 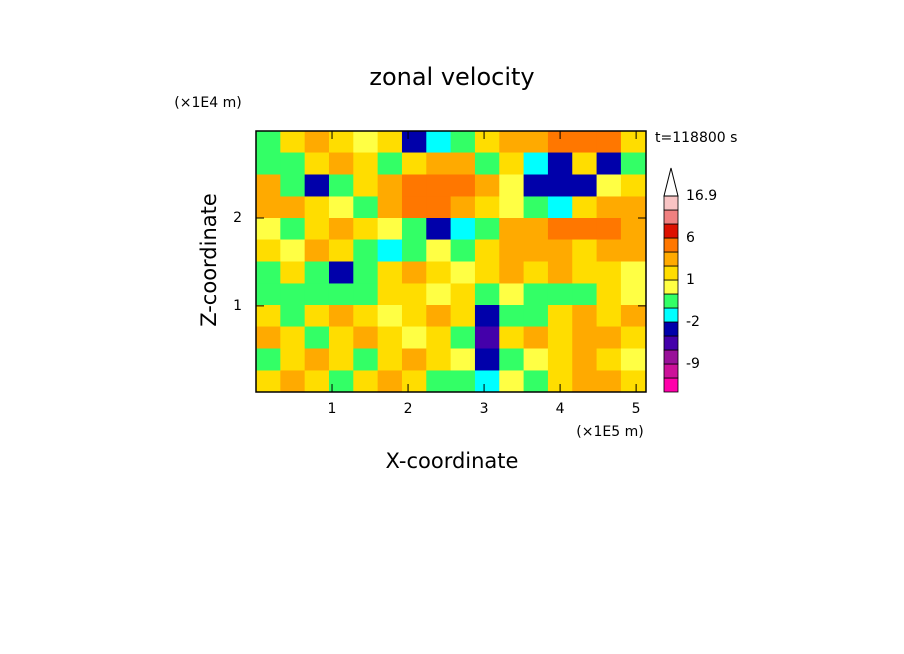 What do you see at coordinates (332, 409) in the screenshot?
I see `x-tick-label: 1` at bounding box center [332, 409].